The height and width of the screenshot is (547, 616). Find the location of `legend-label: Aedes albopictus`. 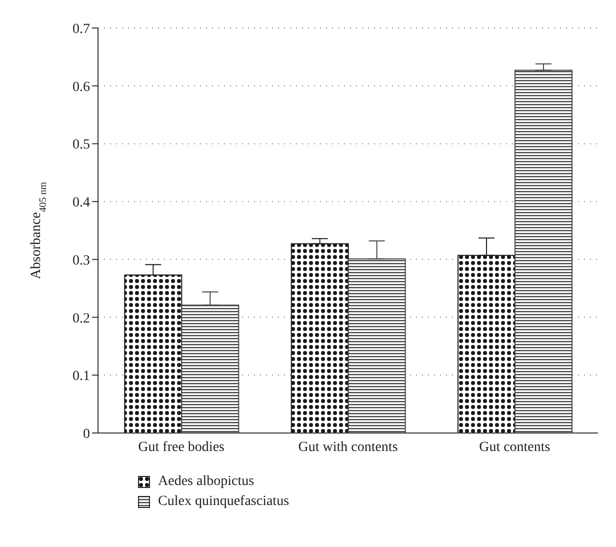

legend-label: Aedes albopictus is located at coordinates (206, 482).